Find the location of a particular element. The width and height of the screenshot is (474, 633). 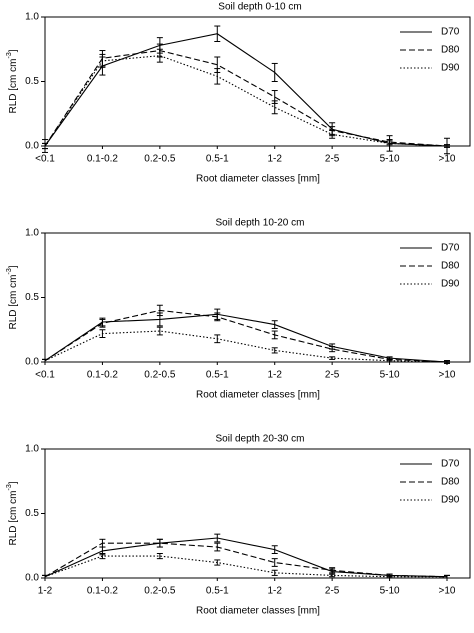

chart-title: Soil depth 10-20 cm is located at coordinates (260, 223).